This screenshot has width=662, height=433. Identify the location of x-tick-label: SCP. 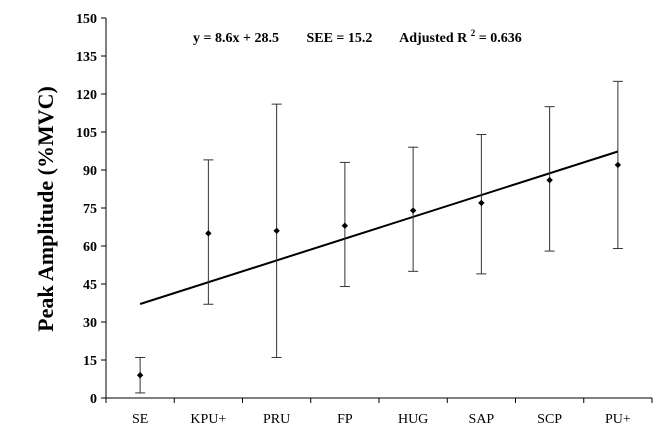
(549, 419).